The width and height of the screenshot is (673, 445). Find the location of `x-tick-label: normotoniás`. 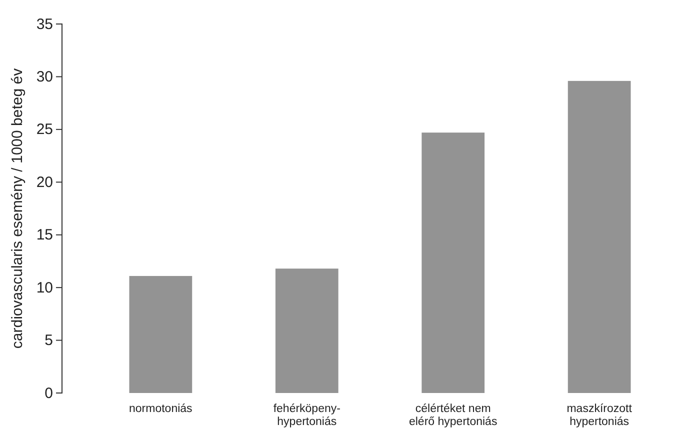

x-tick-label: normotoniás is located at coordinates (161, 409).